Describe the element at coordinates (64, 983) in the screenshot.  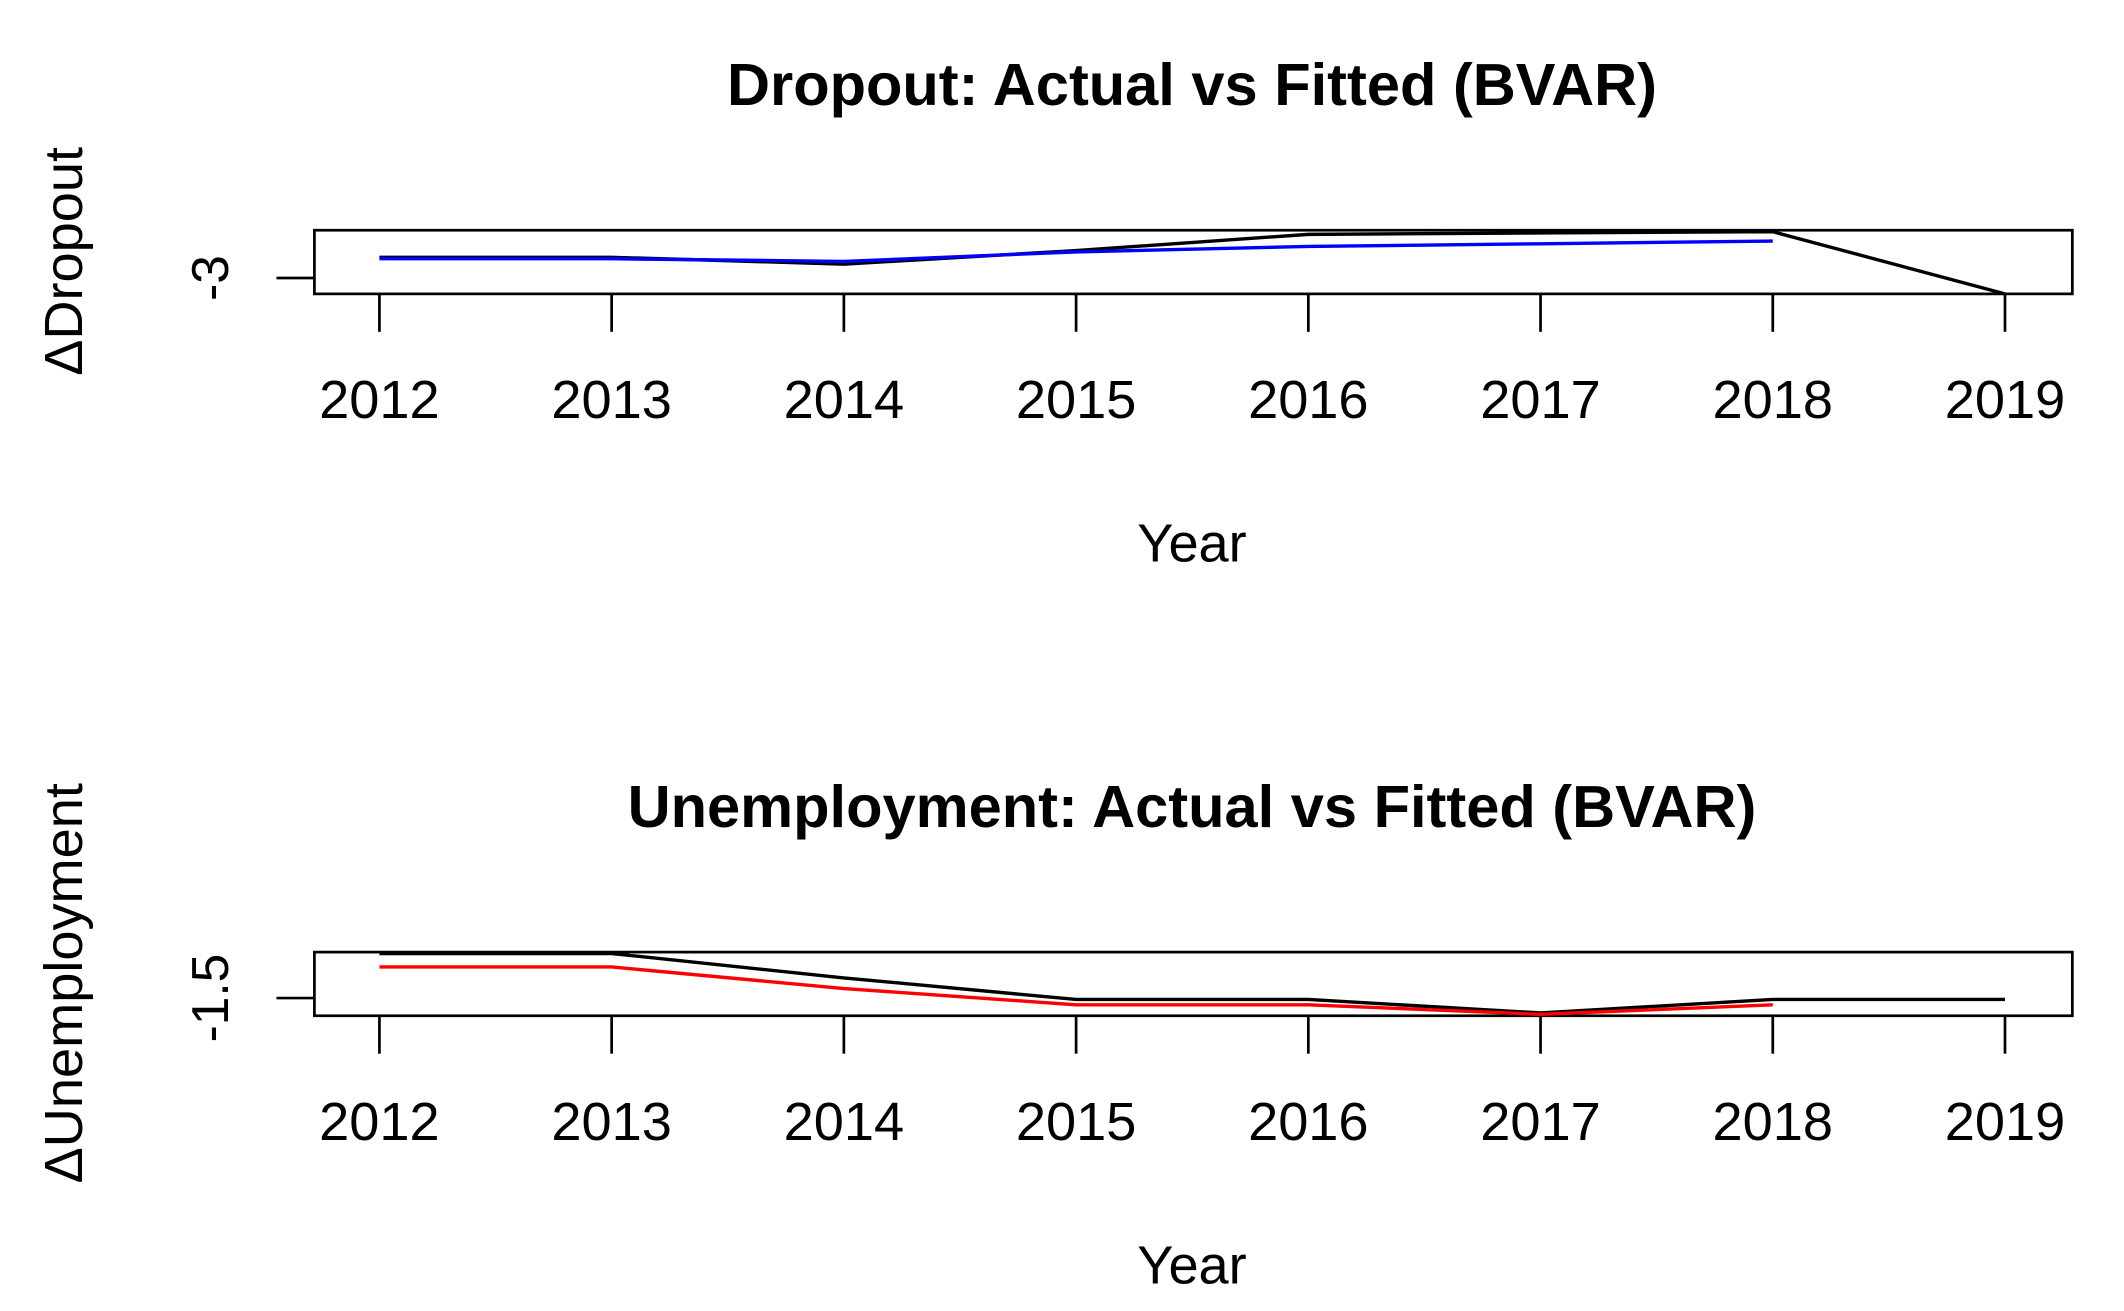
I see `y-axis-label: ΔUnemployment` at that location.